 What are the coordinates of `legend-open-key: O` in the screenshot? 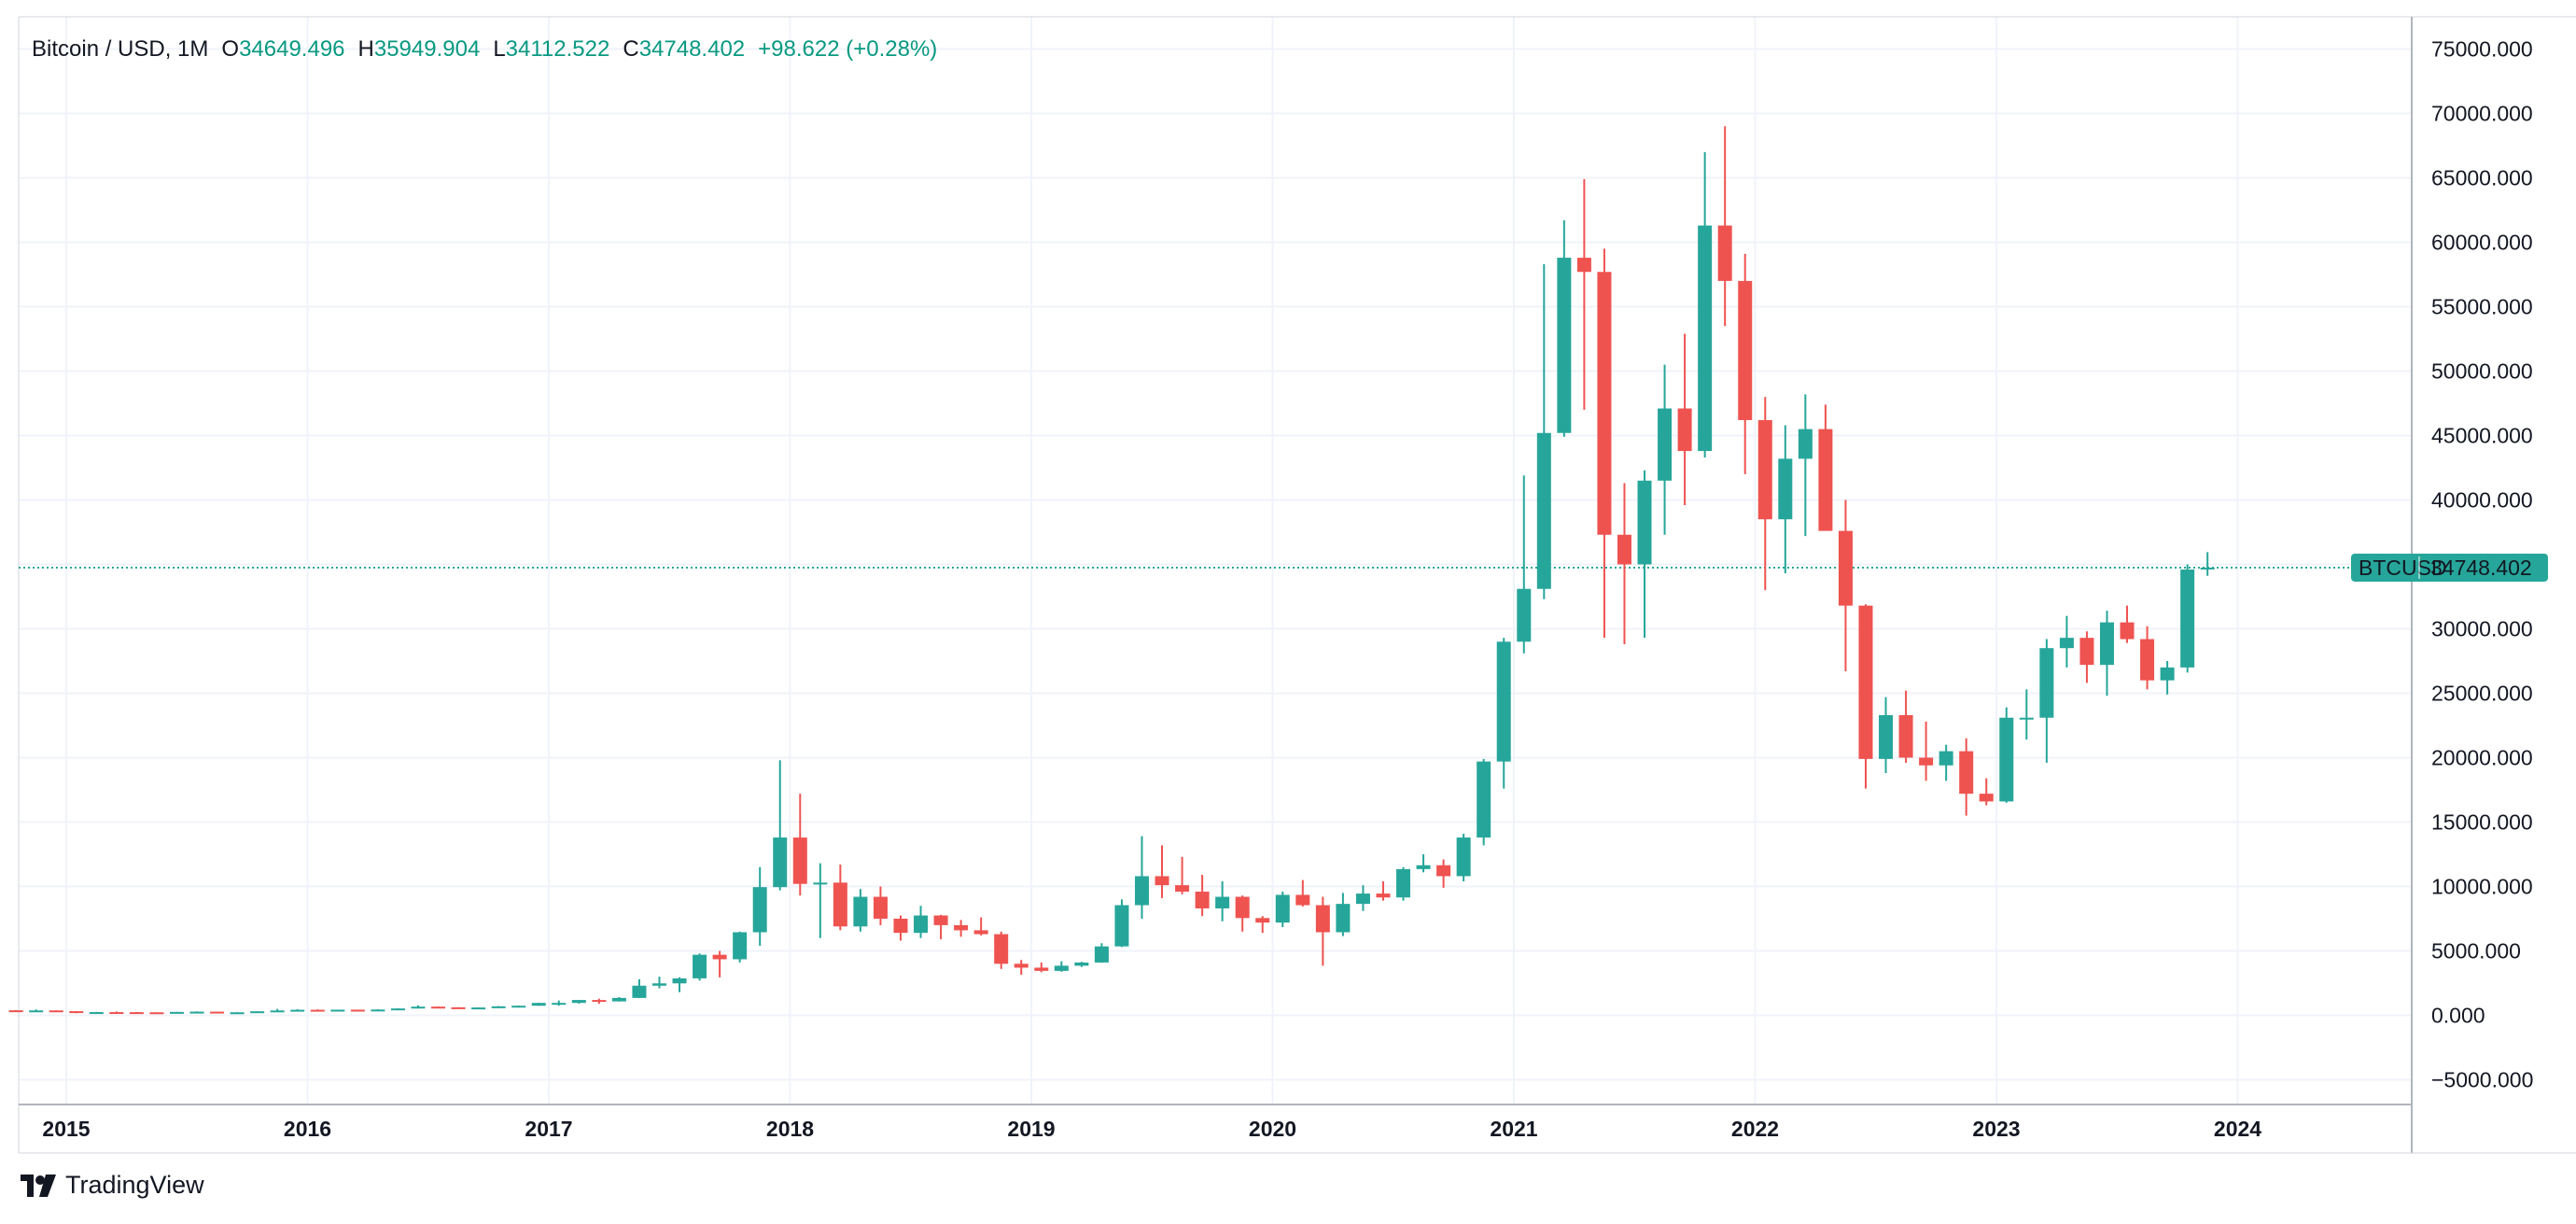 It's located at (230, 49).